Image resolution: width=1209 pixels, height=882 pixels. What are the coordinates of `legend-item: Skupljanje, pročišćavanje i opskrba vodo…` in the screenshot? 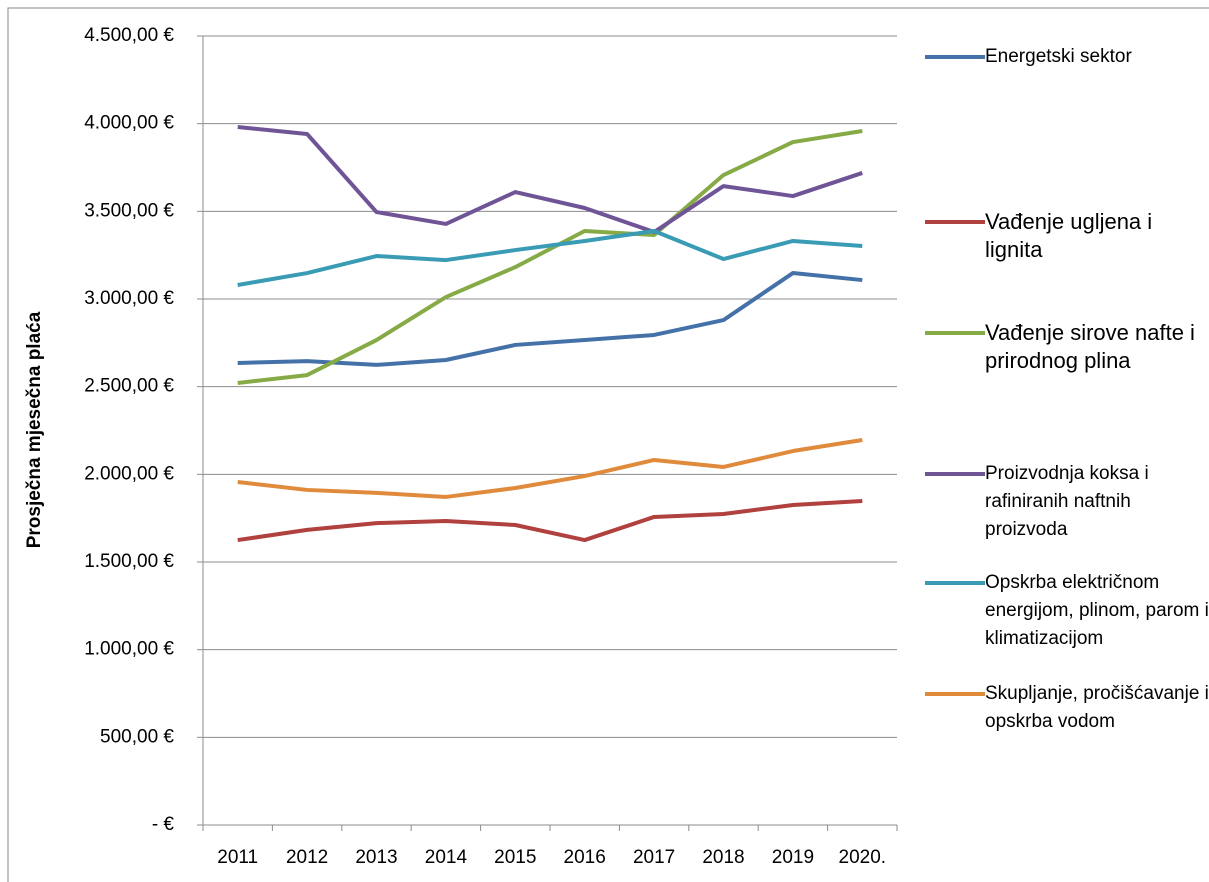 It's located at (1067, 709).